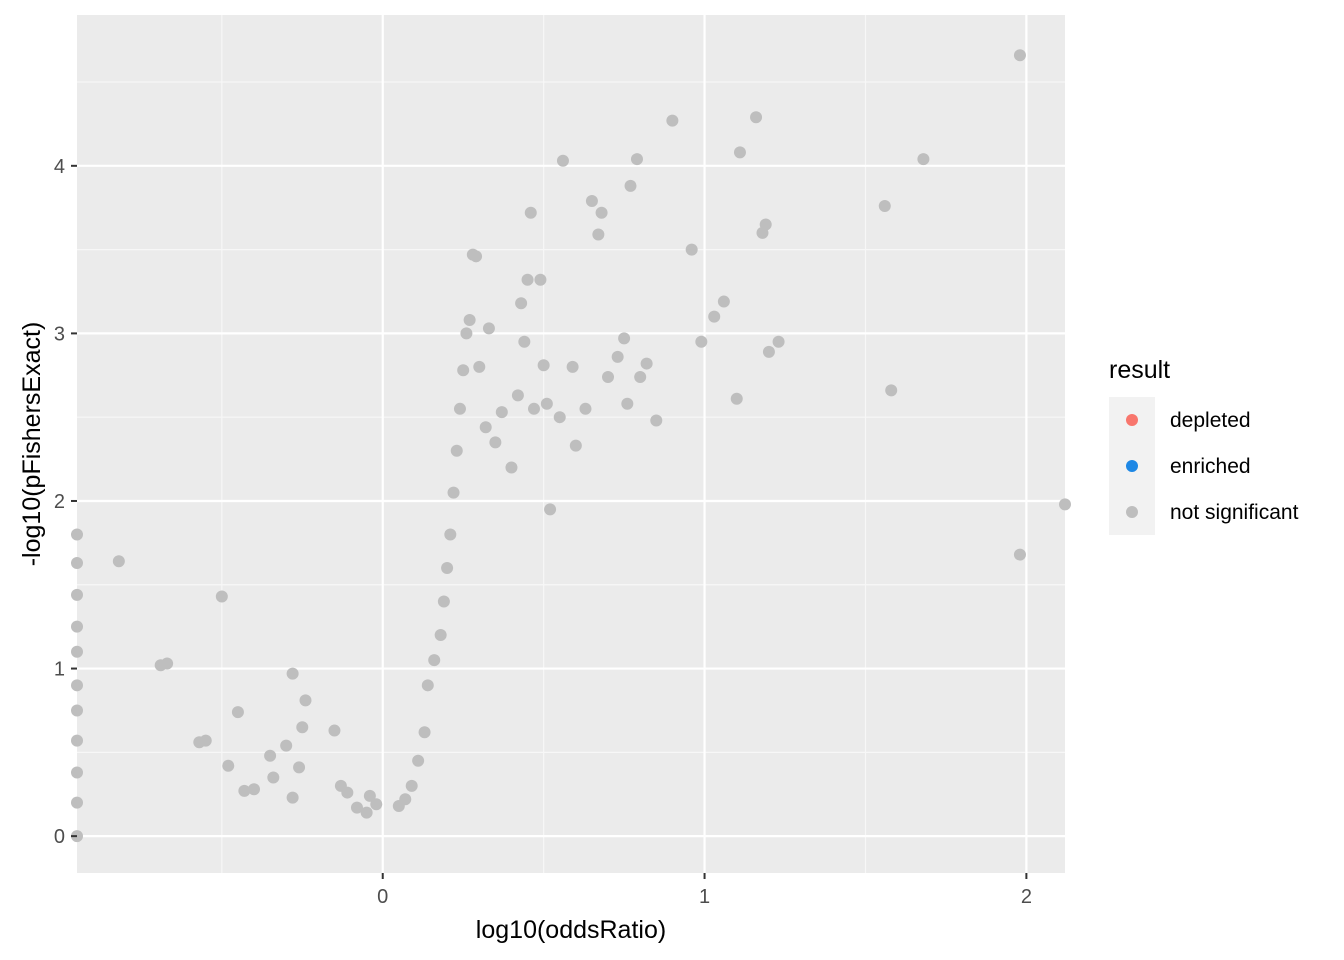 The width and height of the screenshot is (1344, 960). Describe the element at coordinates (1026, 897) in the screenshot. I see `x-tick-label: 2` at that location.